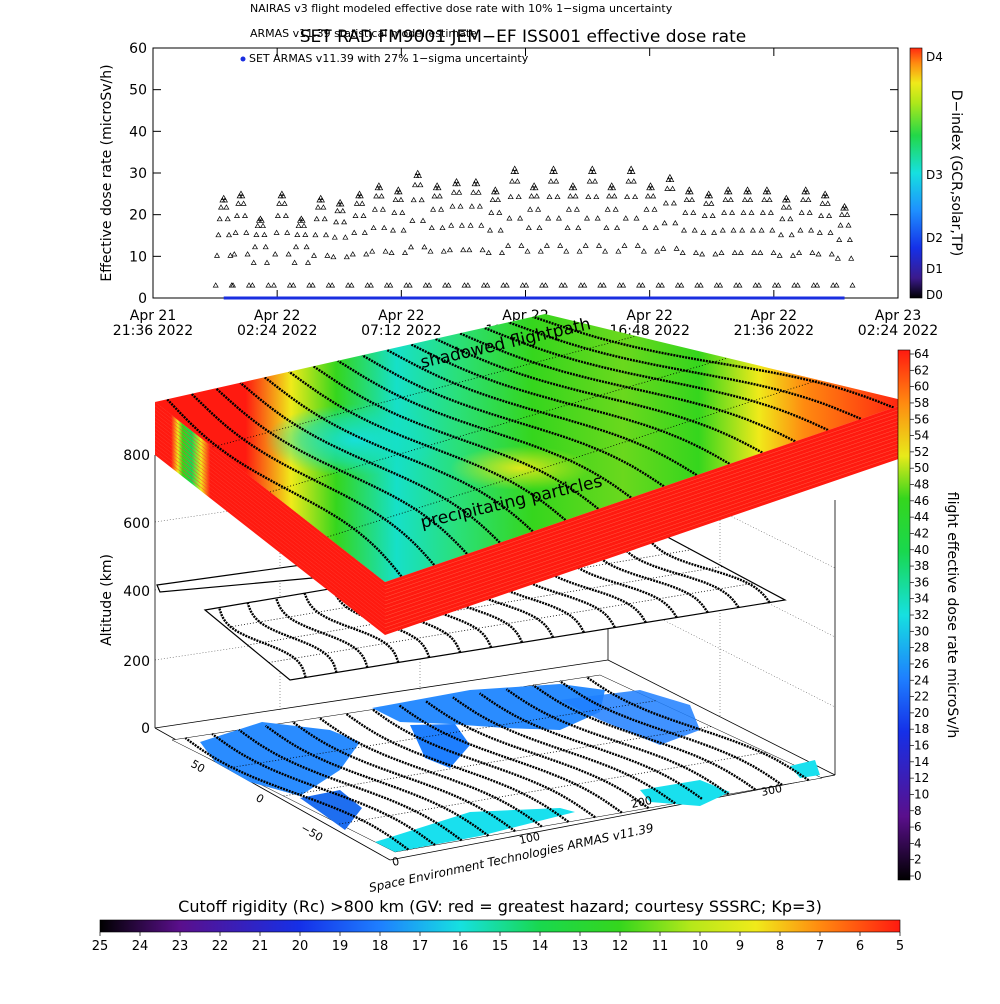 The image size is (1000, 1004). Describe the element at coordinates (934, 295) in the screenshot. I see `d-index-tick-d0: D0` at that location.